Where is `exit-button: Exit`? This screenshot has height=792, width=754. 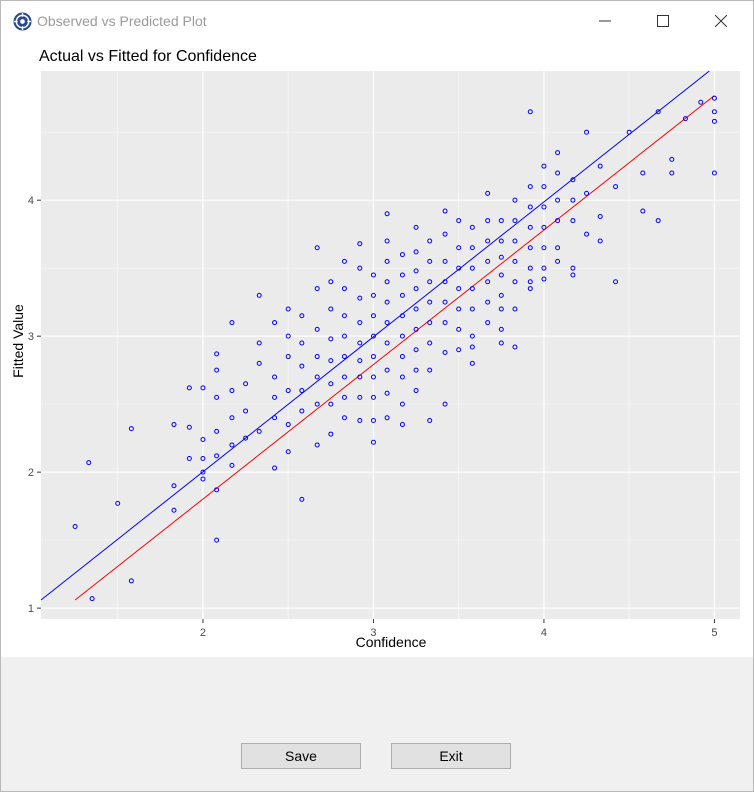 exit-button: Exit is located at coordinates (451, 756).